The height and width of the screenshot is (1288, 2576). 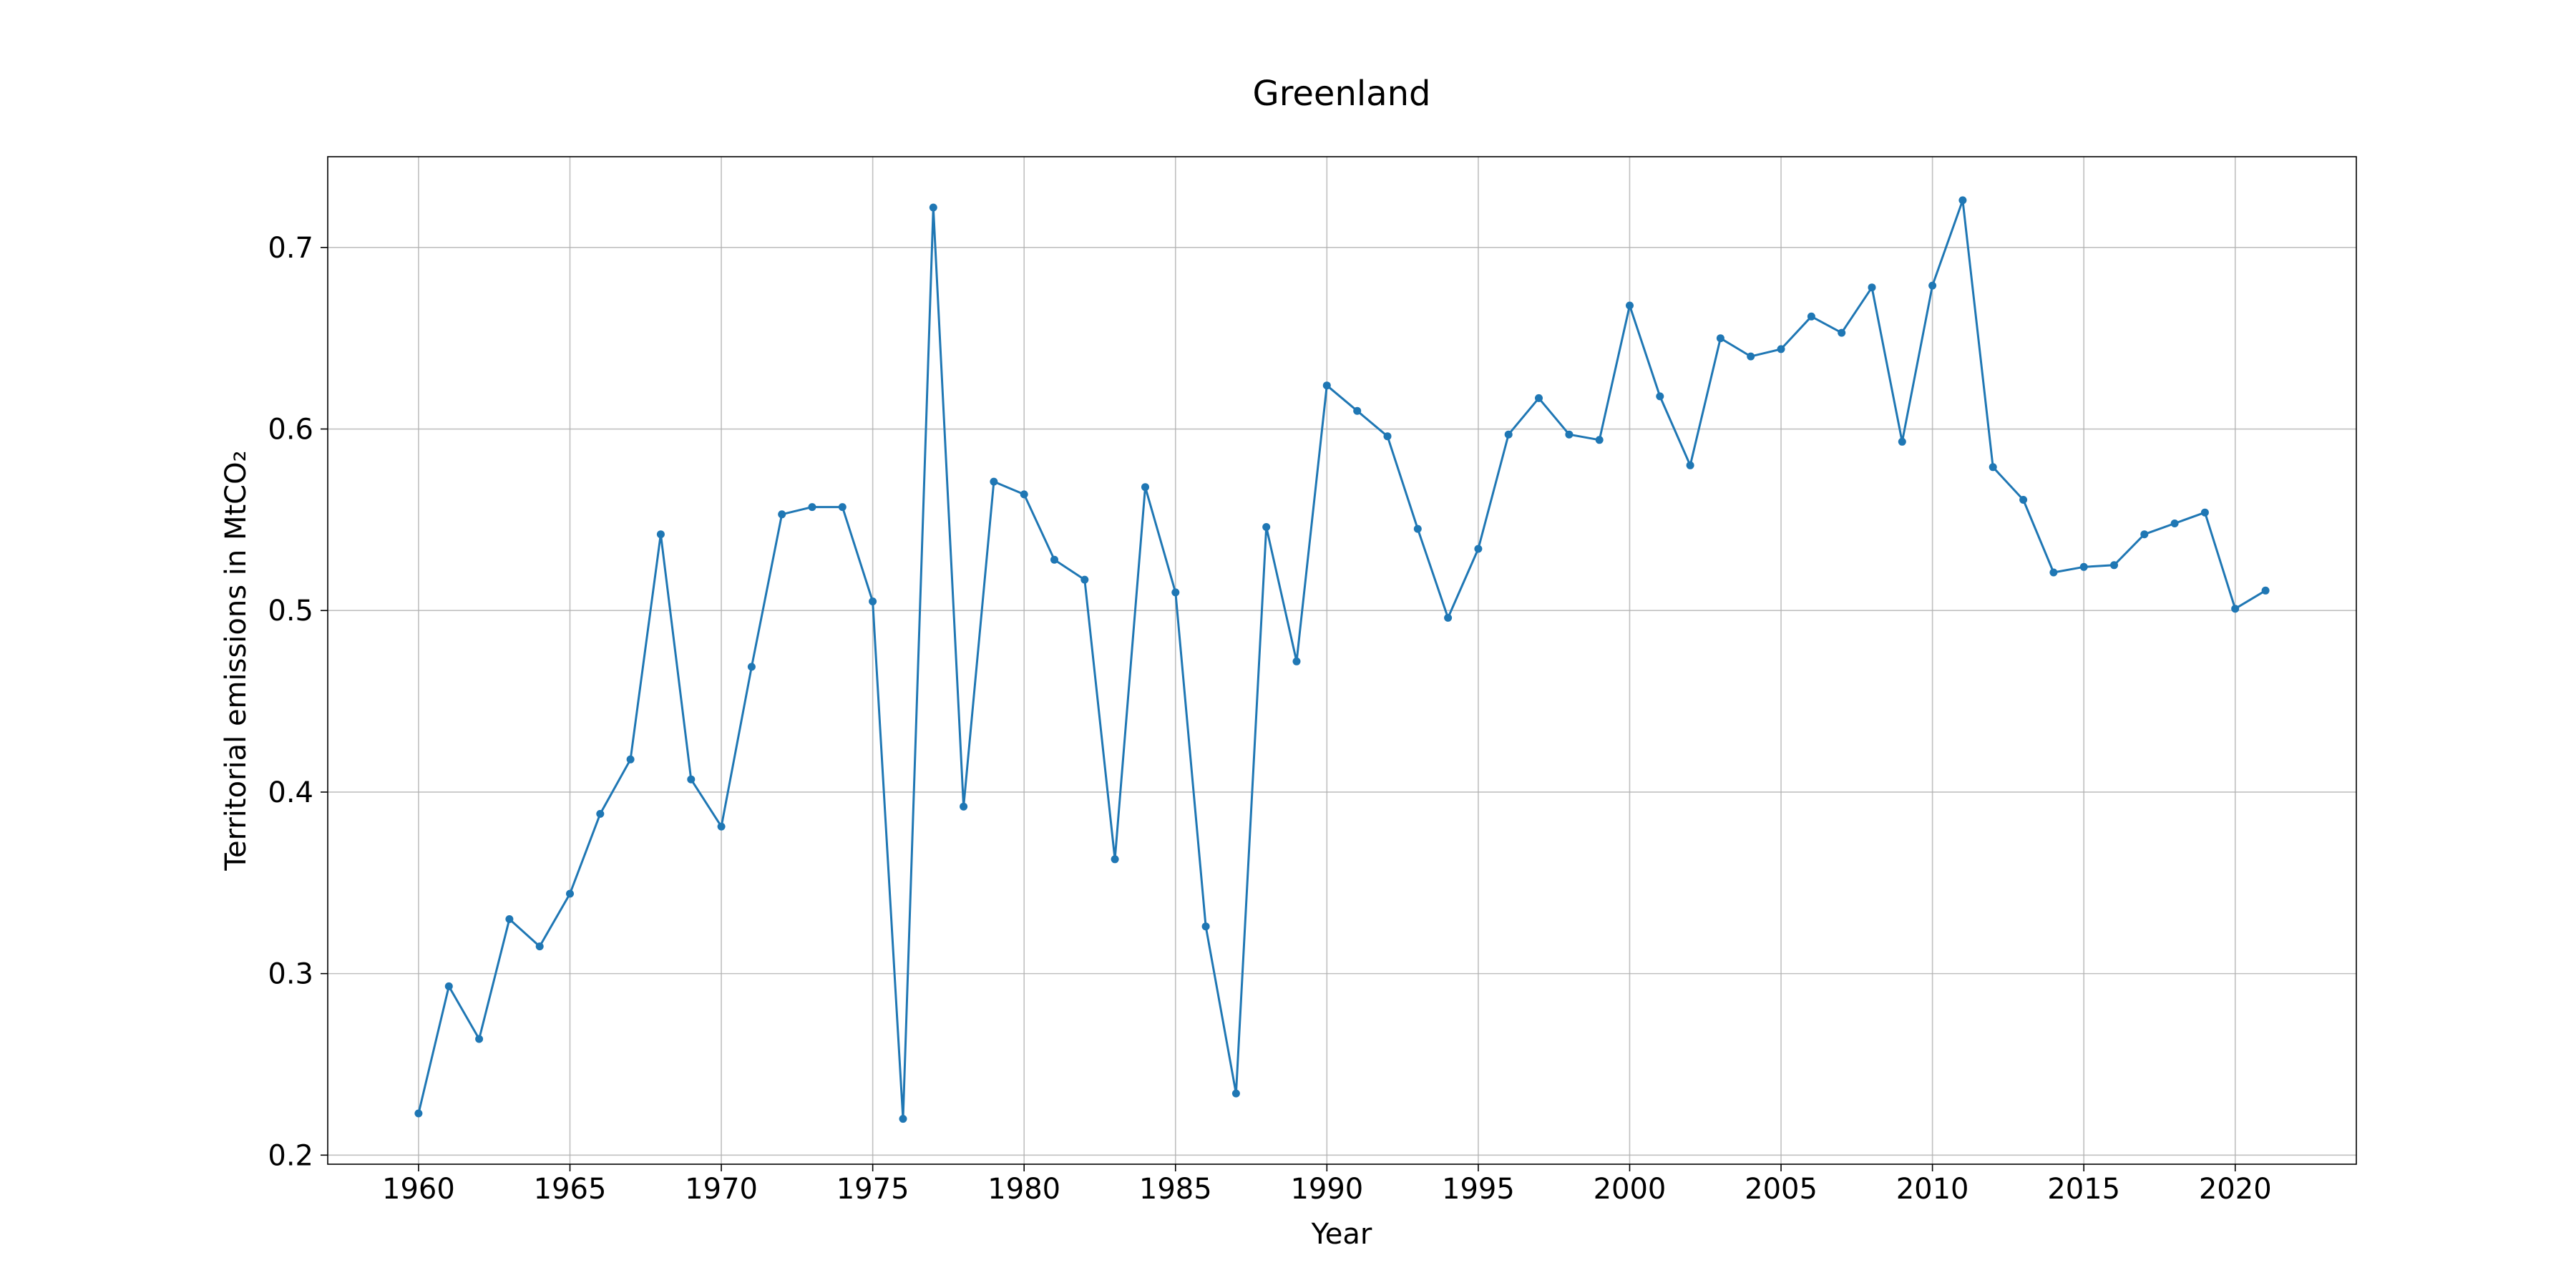 What do you see at coordinates (872, 1189) in the screenshot?
I see `x-tick-label: 1975` at bounding box center [872, 1189].